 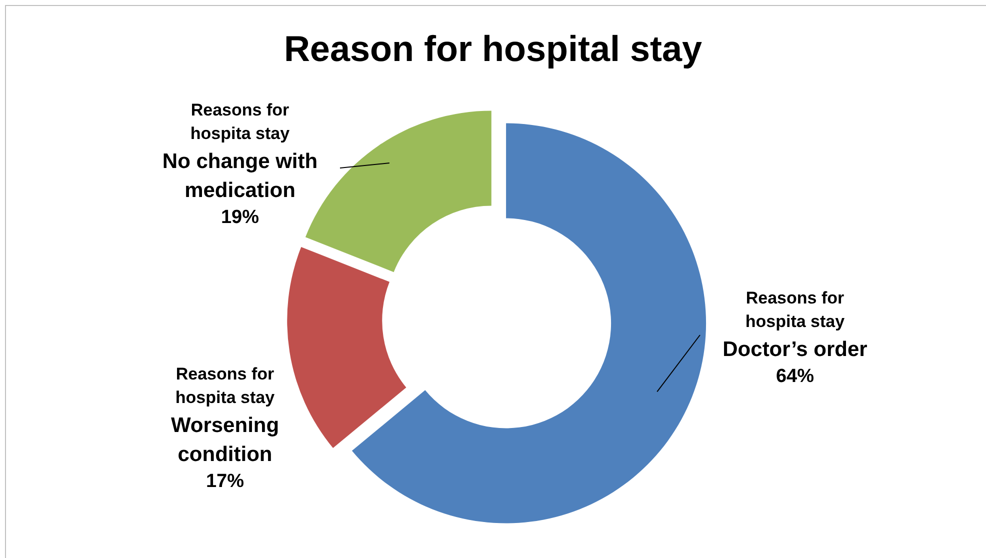 What do you see at coordinates (225, 481) in the screenshot?
I see `data-label: 17%` at bounding box center [225, 481].